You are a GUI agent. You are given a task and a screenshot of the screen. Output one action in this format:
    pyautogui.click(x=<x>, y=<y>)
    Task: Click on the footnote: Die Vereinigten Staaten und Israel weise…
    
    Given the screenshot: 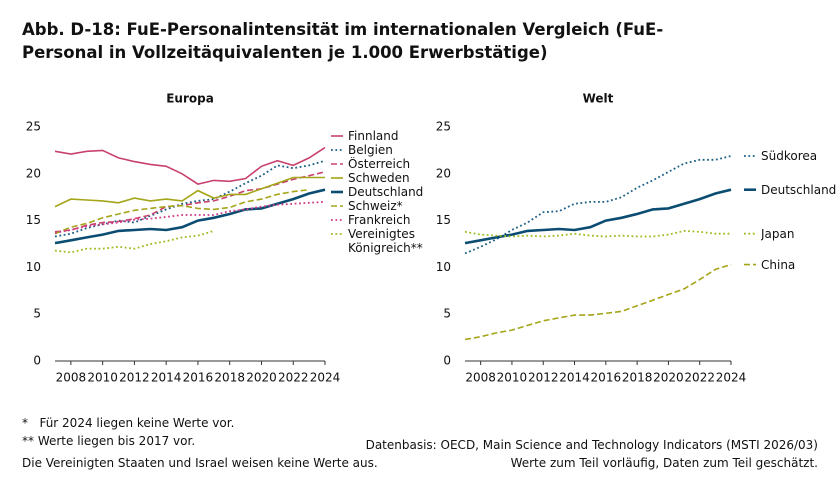 What is the action you would take?
    pyautogui.click(x=200, y=463)
    